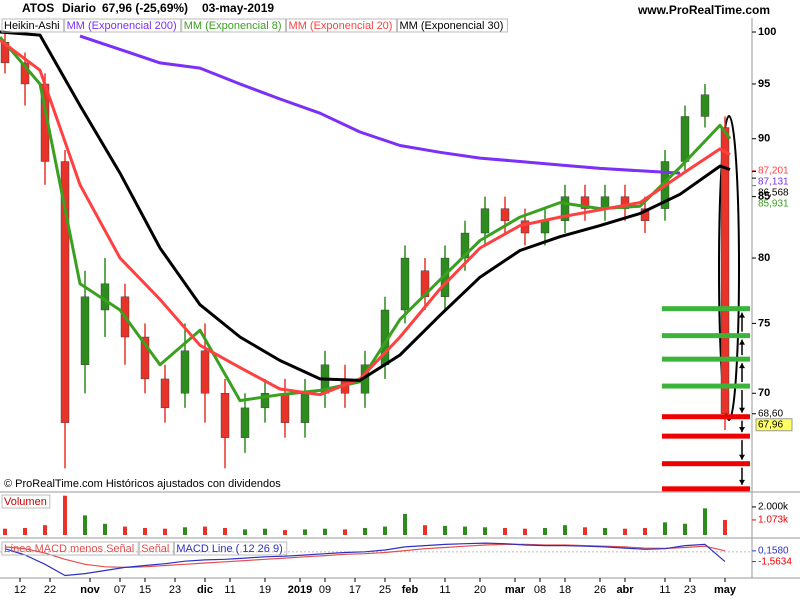 This screenshot has width=800, height=600. Describe the element at coordinates (79, 8) in the screenshot. I see `period: Diario` at that location.